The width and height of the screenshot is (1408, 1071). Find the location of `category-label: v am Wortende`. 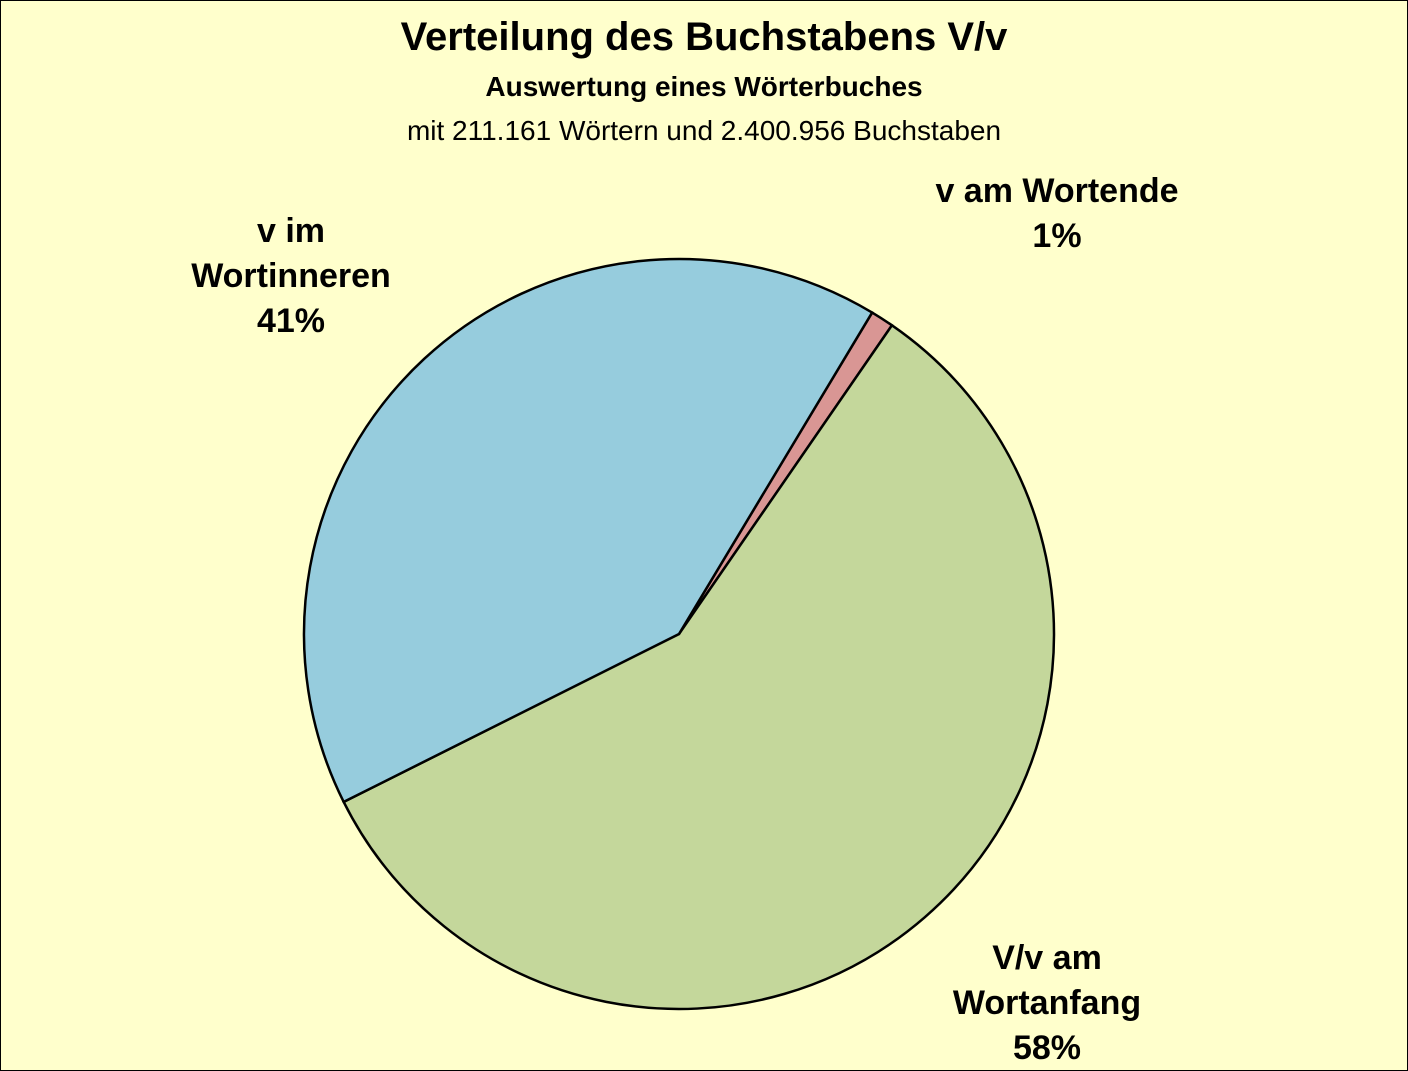

category-label: v am Wortende is located at coordinates (1057, 191).